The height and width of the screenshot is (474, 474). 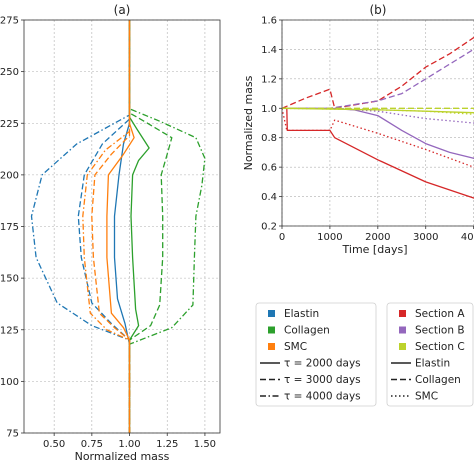 I want to click on a-y-tick-label: 250, so click(x=9, y=72).